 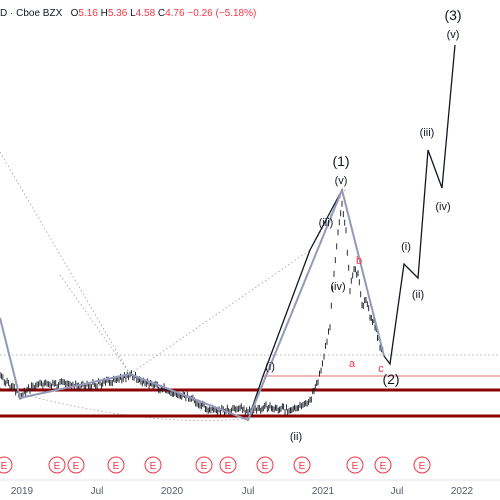 What do you see at coordinates (323, 491) in the screenshot?
I see `x-tick-label: 2021` at bounding box center [323, 491].